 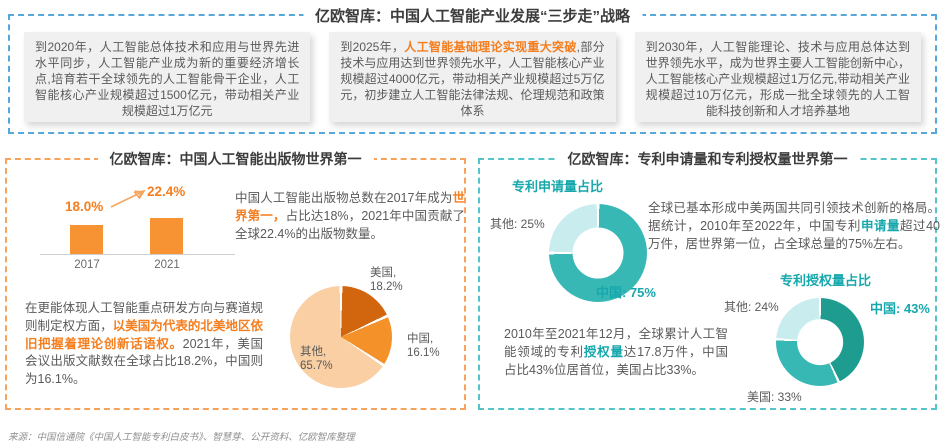 I want to click on bar-category-2021: 2021, so click(x=167, y=265).